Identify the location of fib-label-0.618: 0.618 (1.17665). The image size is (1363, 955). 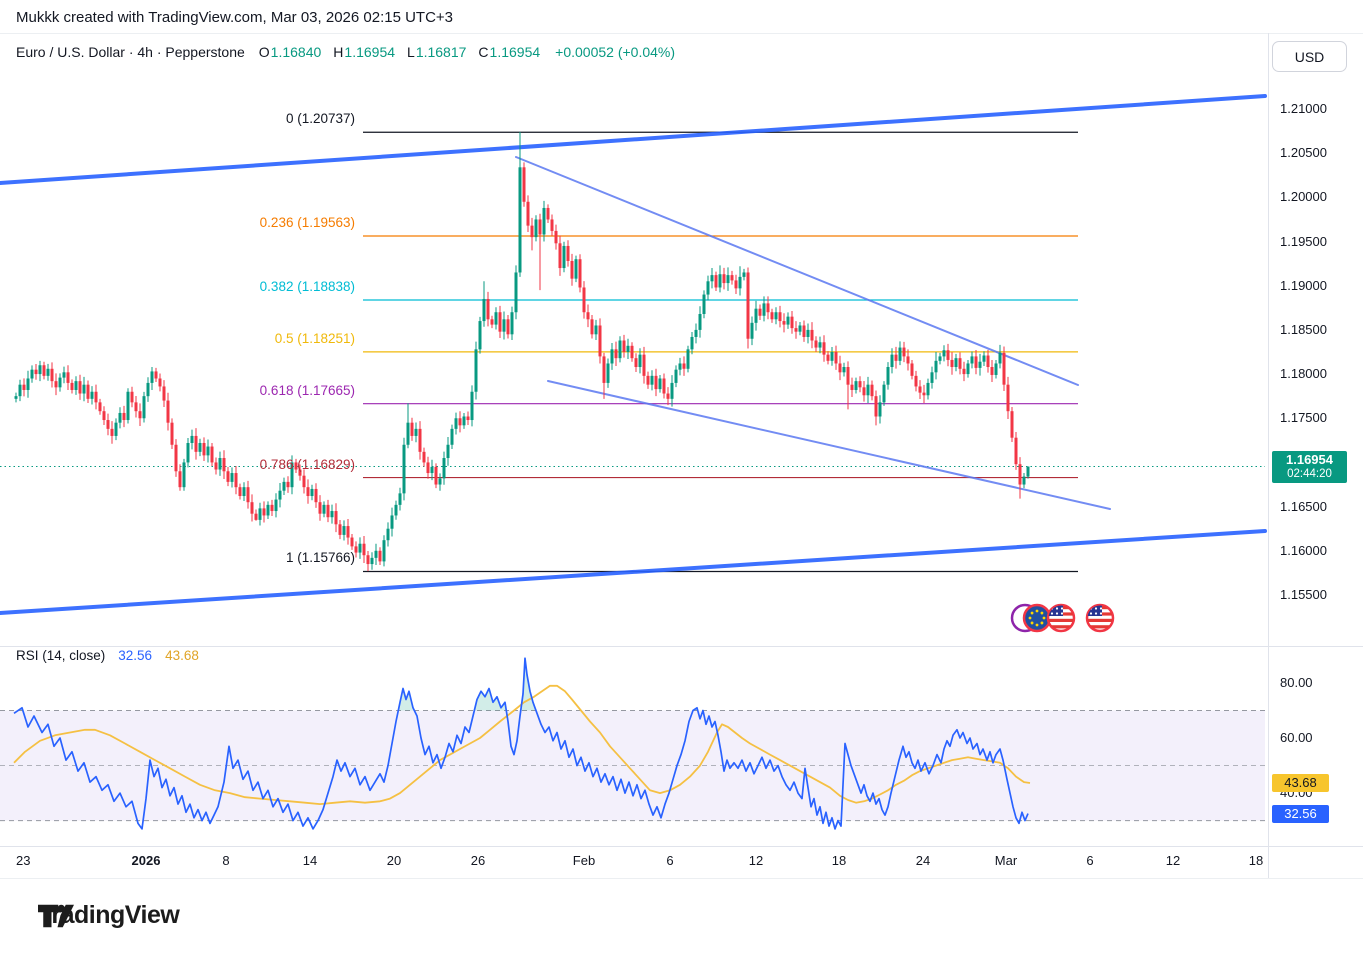
(307, 390).